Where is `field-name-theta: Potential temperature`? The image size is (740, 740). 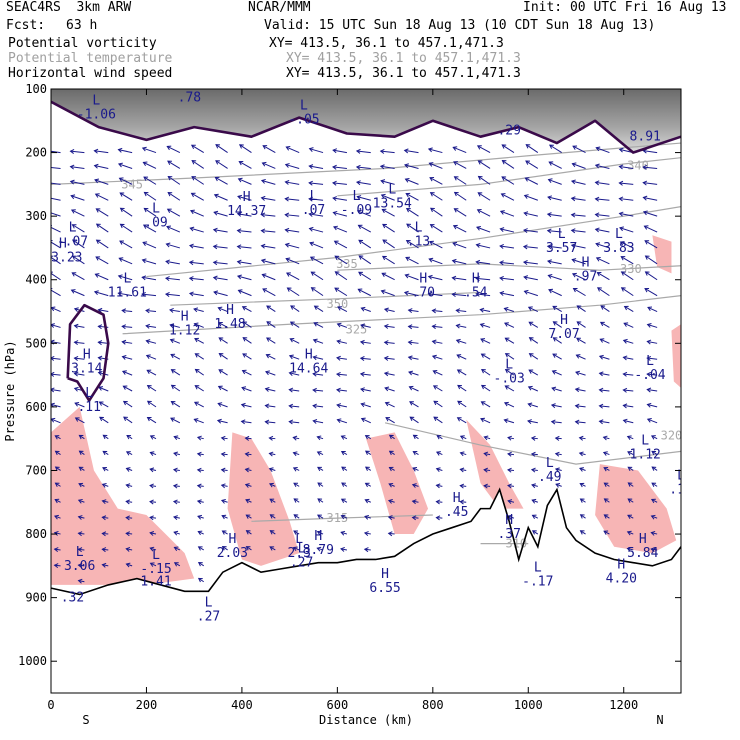 field-name-theta: Potential temperature is located at coordinates (90, 58).